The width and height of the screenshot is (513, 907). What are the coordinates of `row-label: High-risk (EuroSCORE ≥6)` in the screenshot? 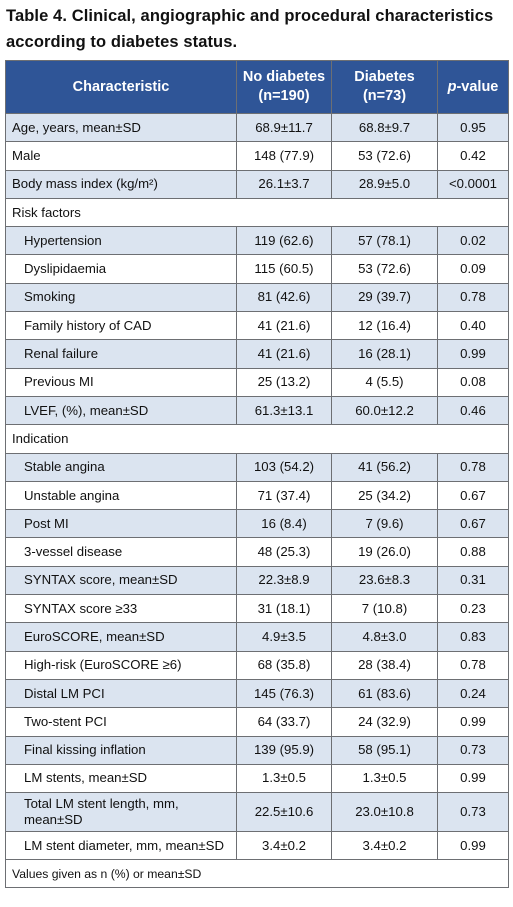 It's located at (121, 665).